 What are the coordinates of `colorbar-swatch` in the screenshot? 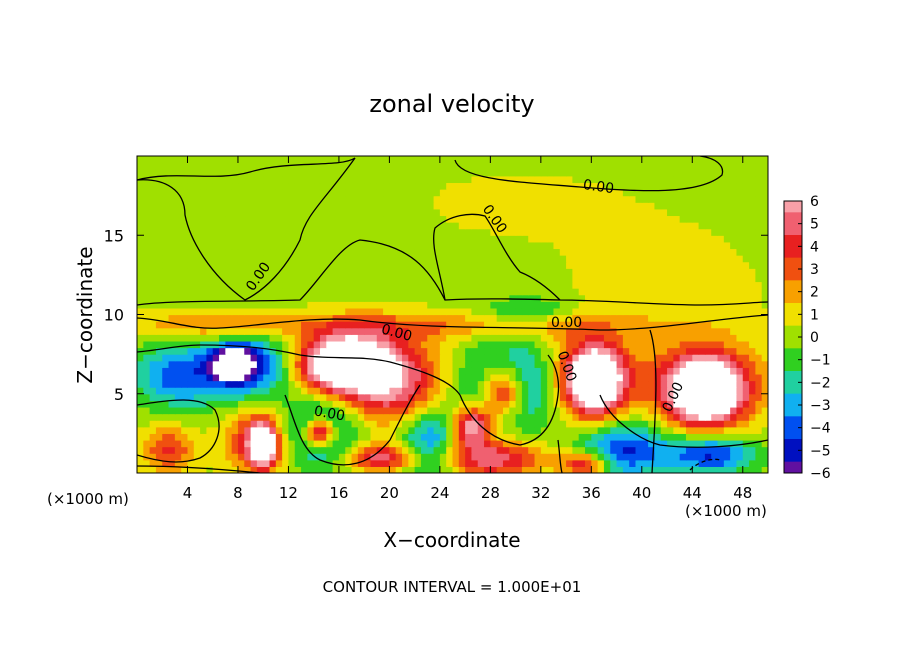 It's located at (793, 286).